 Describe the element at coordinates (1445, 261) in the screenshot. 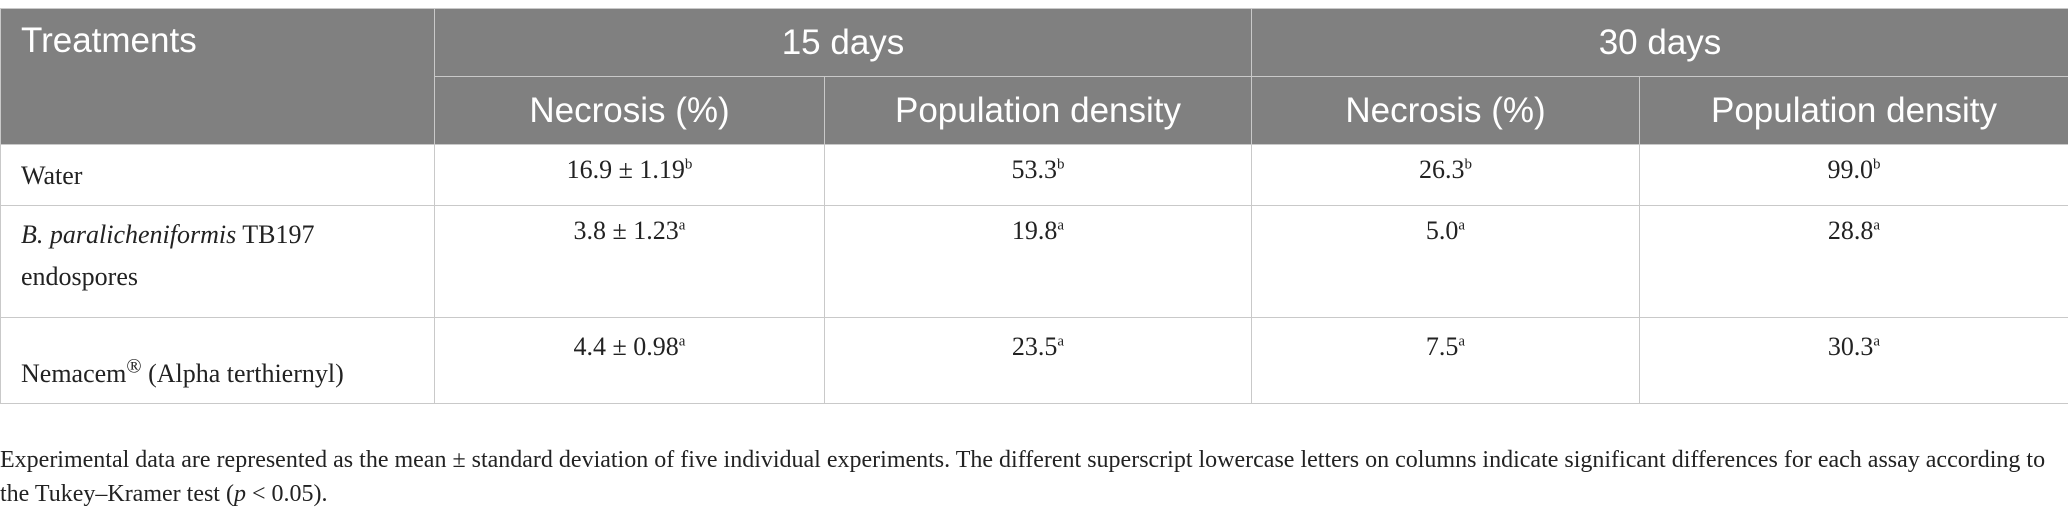

I see `cell-30-necrosis: 5.0a` at that location.